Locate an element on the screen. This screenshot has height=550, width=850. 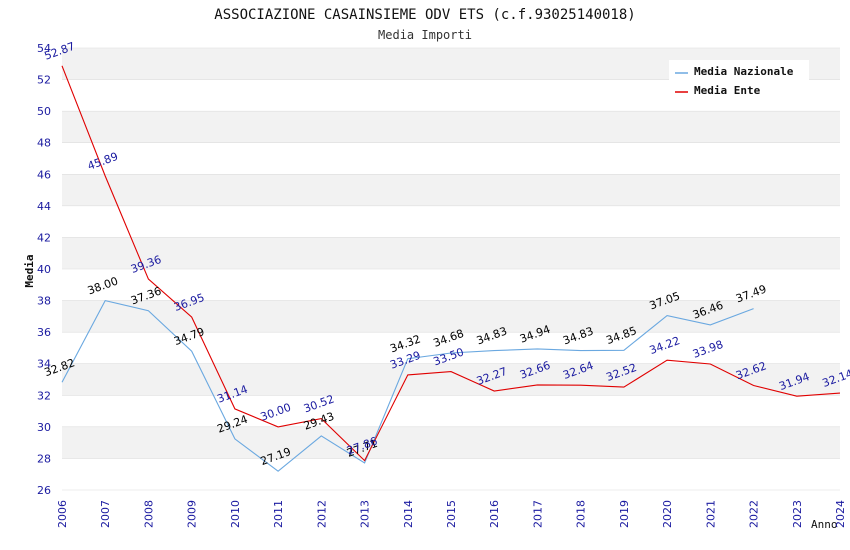
y-tick-label: 40 is located at coordinates (44, 269).